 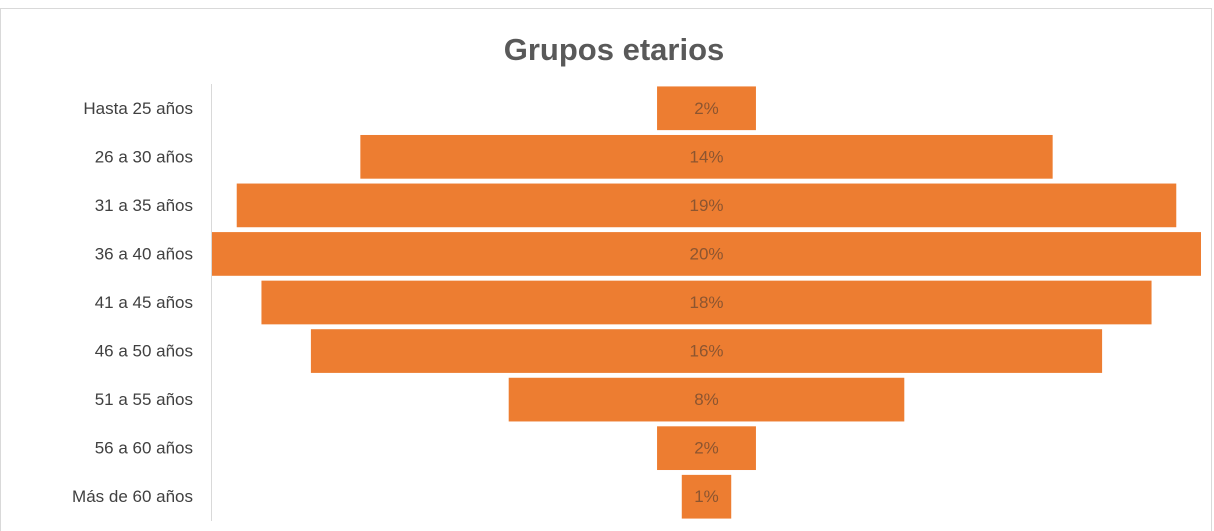 What do you see at coordinates (144, 351) in the screenshot?
I see `category-label: 46 a 50 años` at bounding box center [144, 351].